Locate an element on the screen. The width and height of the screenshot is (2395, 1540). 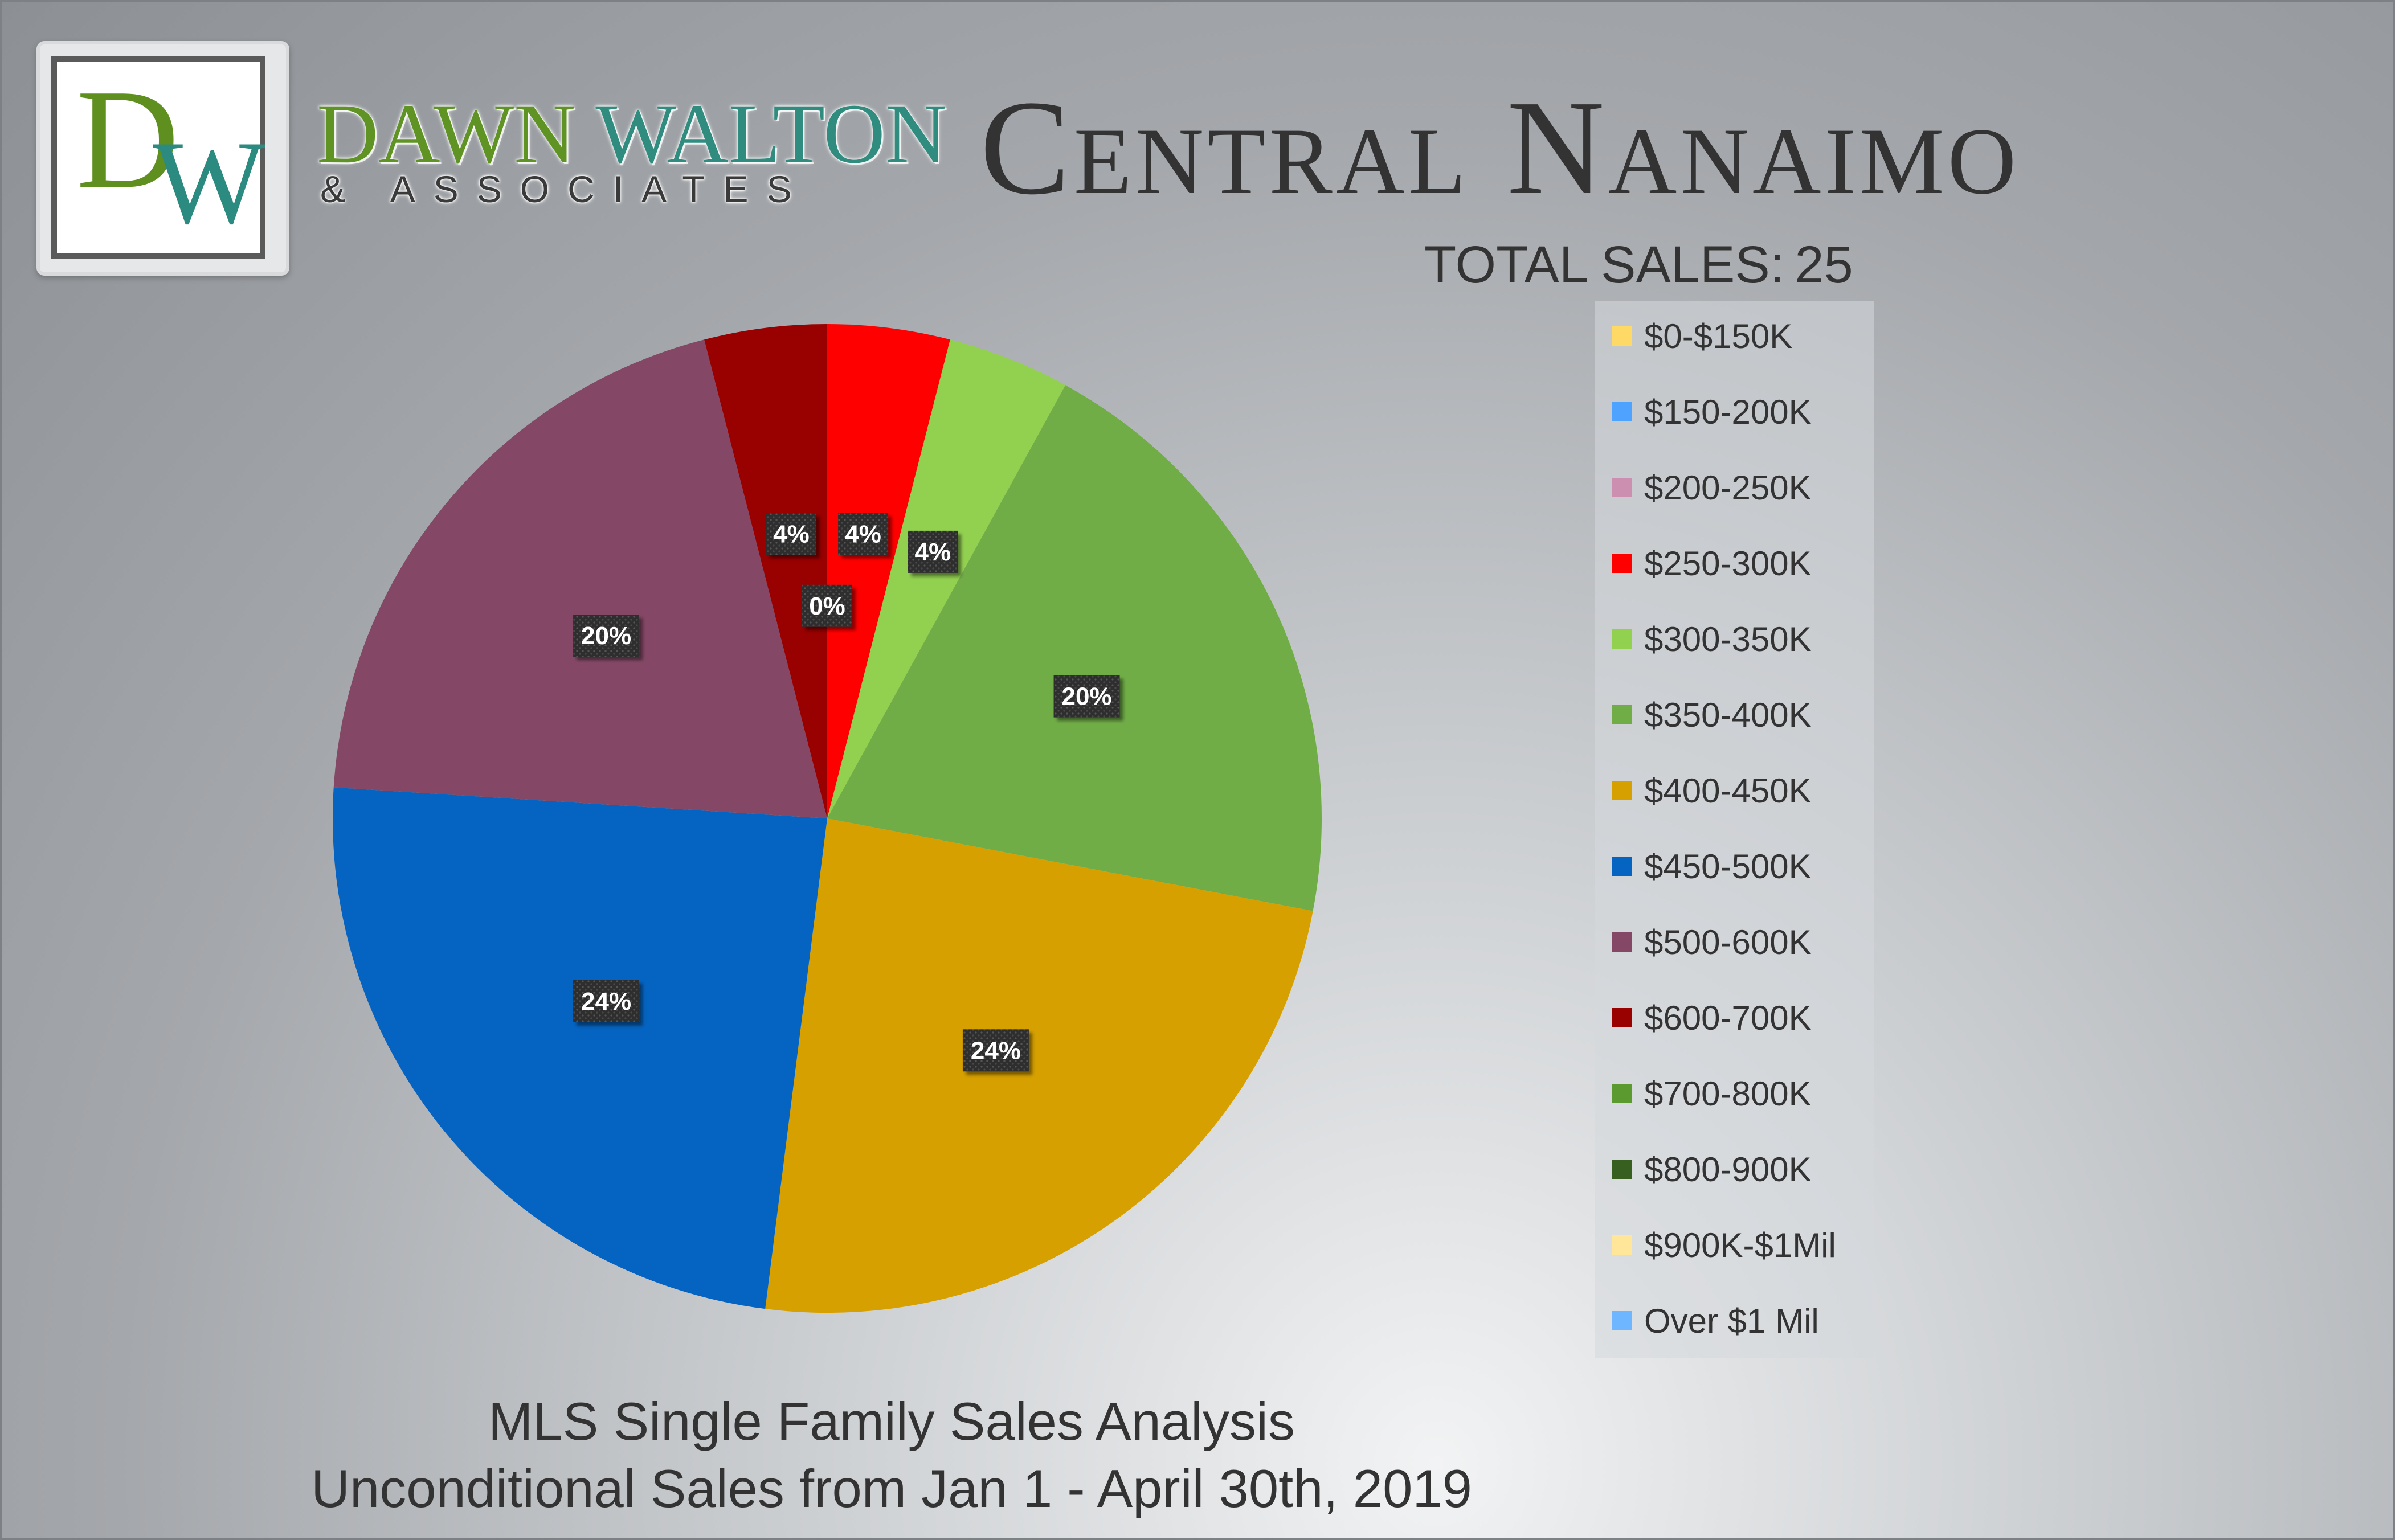
data-label-400-450k: 24% is located at coordinates (995, 1050).